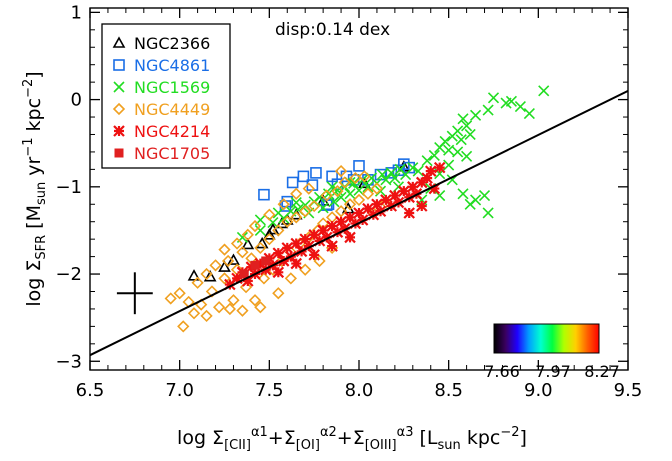 The width and height of the screenshot is (672, 461). What do you see at coordinates (328, 432) in the screenshot?
I see `x-label-term2-sup: α2` at bounding box center [328, 432].